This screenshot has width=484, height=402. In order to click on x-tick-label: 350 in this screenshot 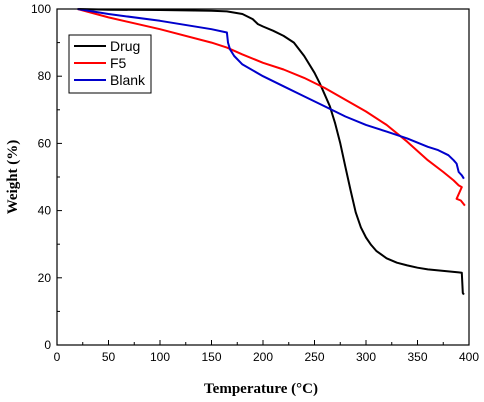, I will do `click(417, 357)`.